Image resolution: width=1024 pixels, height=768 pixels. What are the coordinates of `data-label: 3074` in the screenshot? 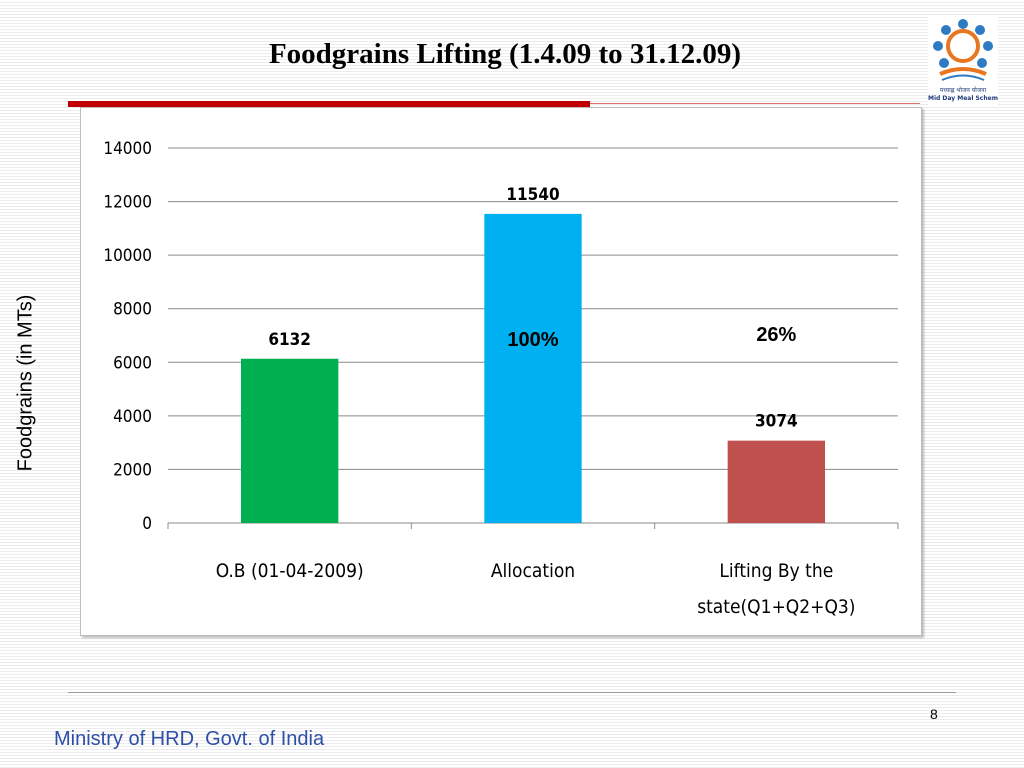 It's located at (776, 422).